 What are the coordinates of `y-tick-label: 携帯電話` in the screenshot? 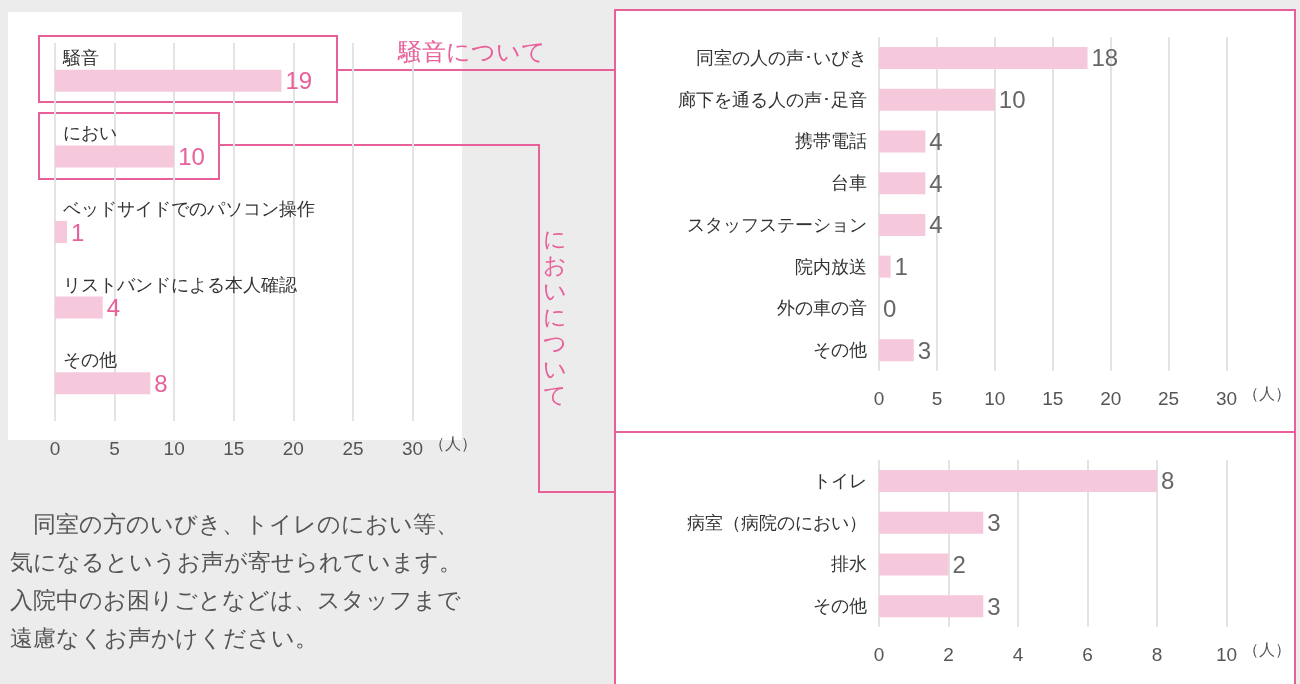 It's located at (831, 141).